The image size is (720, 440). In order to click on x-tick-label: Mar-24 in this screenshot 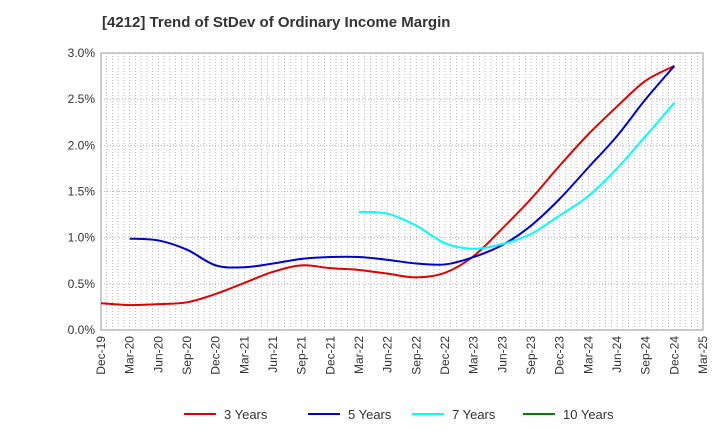, I will do `click(588, 355)`.